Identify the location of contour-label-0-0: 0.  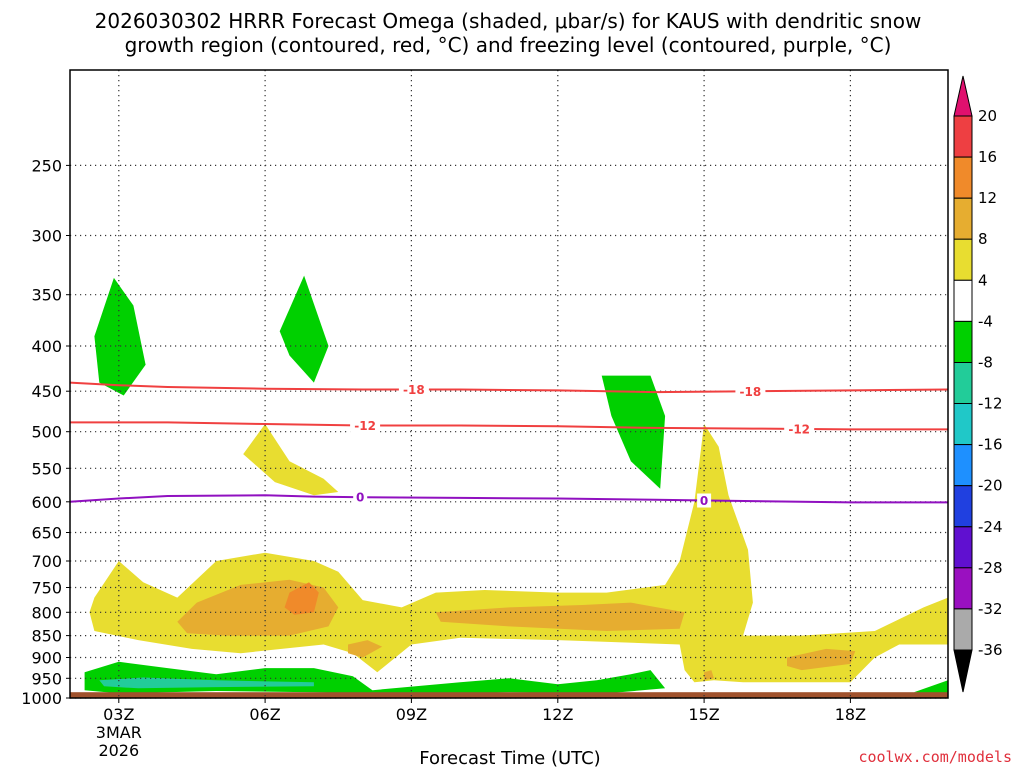
(360, 498).